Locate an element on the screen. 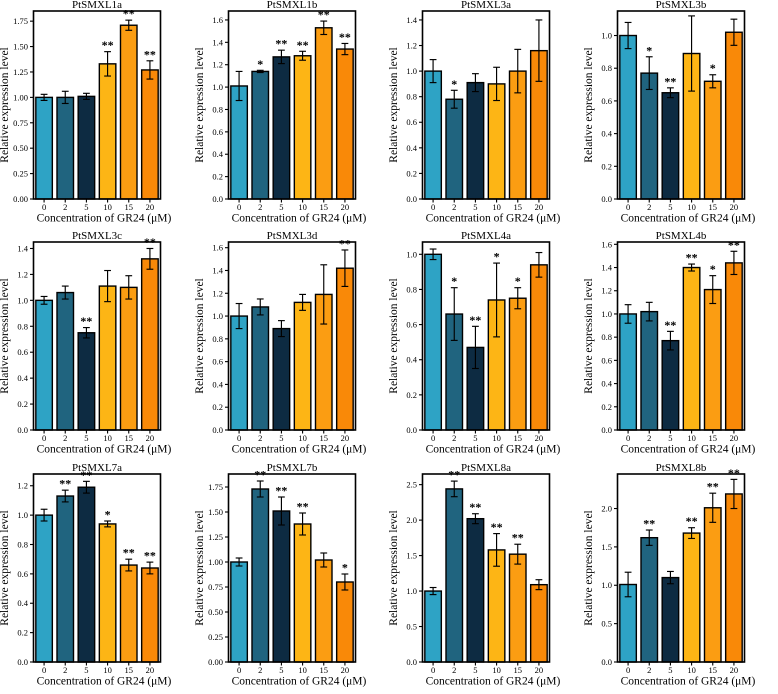  chart-title: PtSMXL4b is located at coordinates (680, 236).